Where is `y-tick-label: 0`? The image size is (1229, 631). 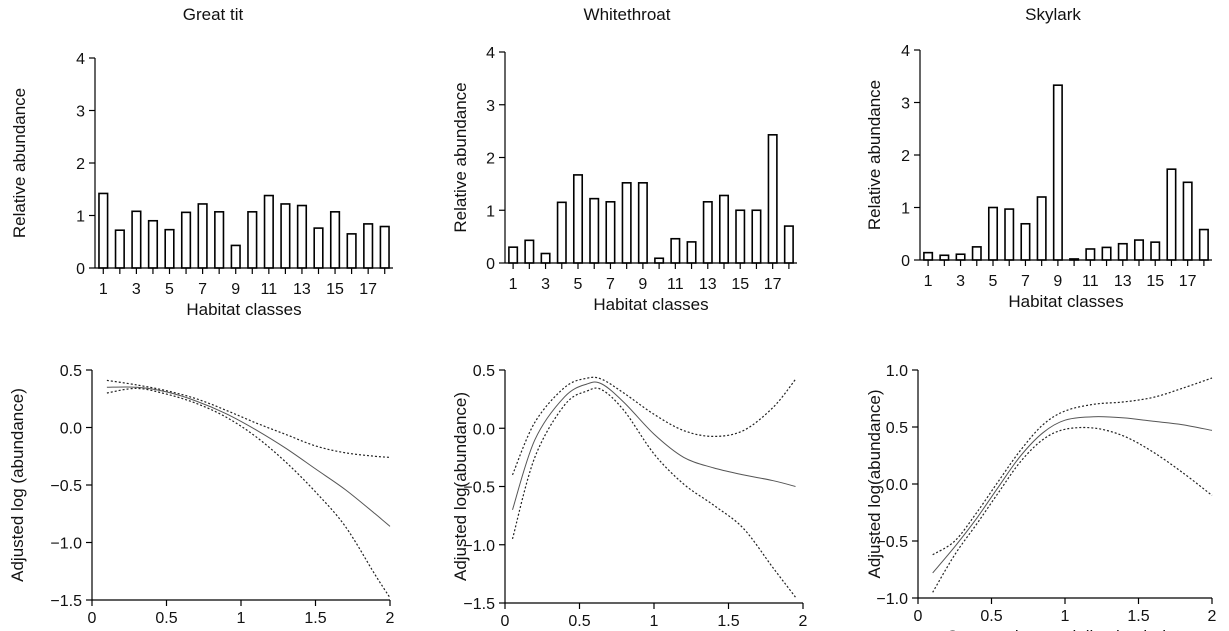 y-tick-label: 0 is located at coordinates (490, 264).